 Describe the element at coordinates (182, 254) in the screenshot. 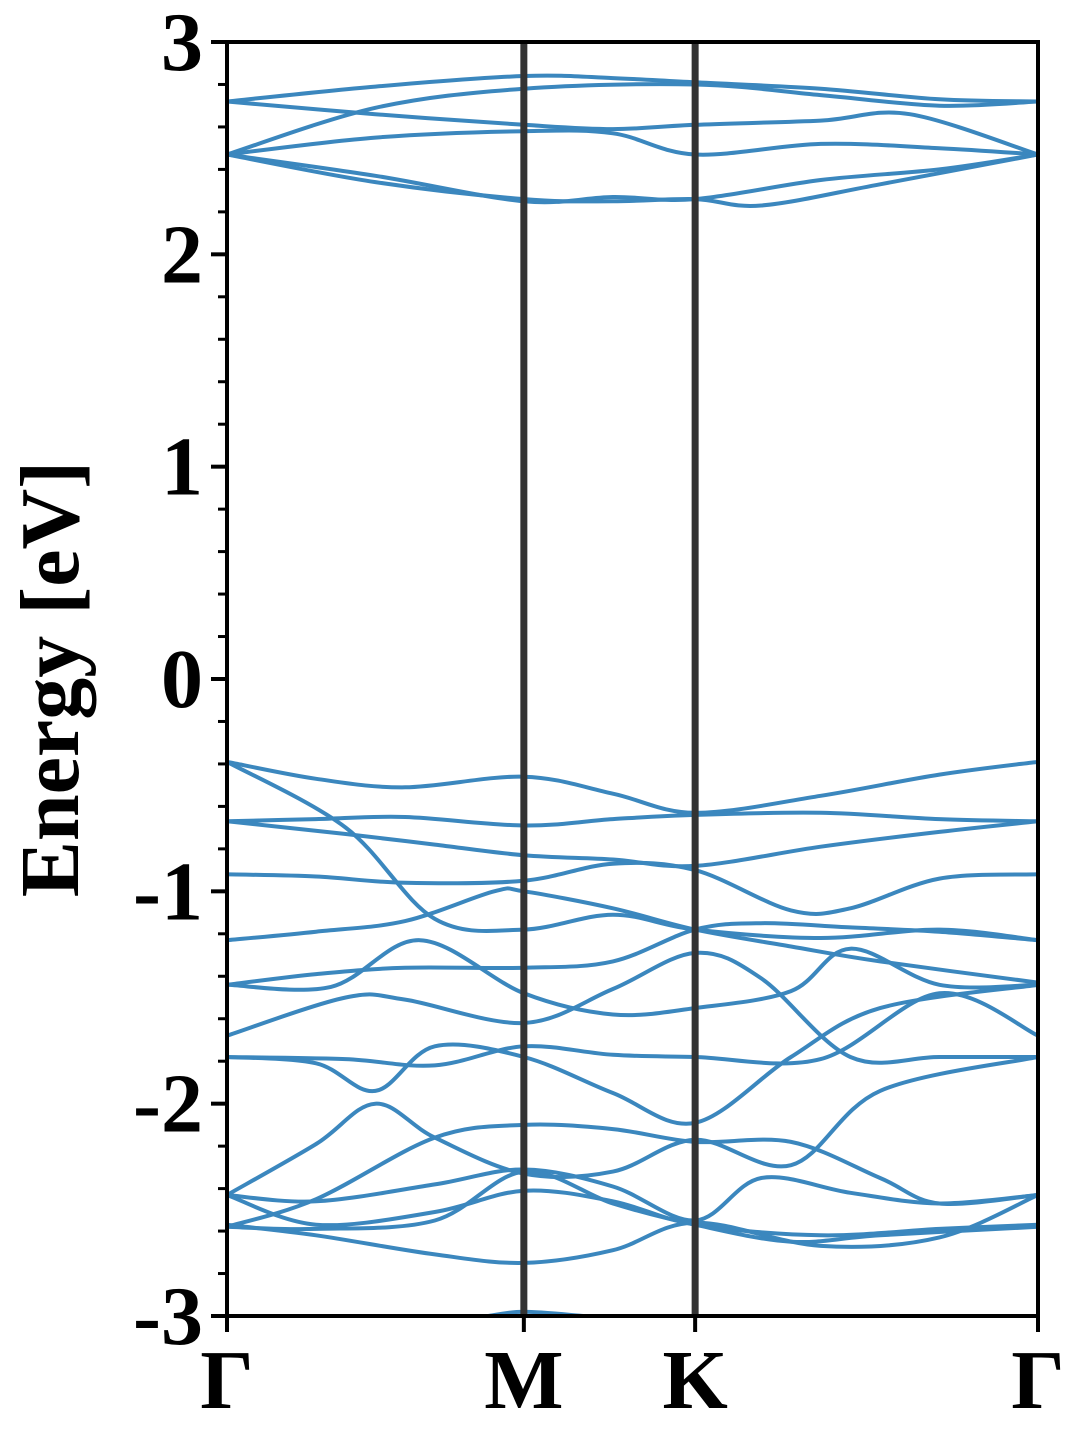

I see `y-tick-label: 2` at that location.